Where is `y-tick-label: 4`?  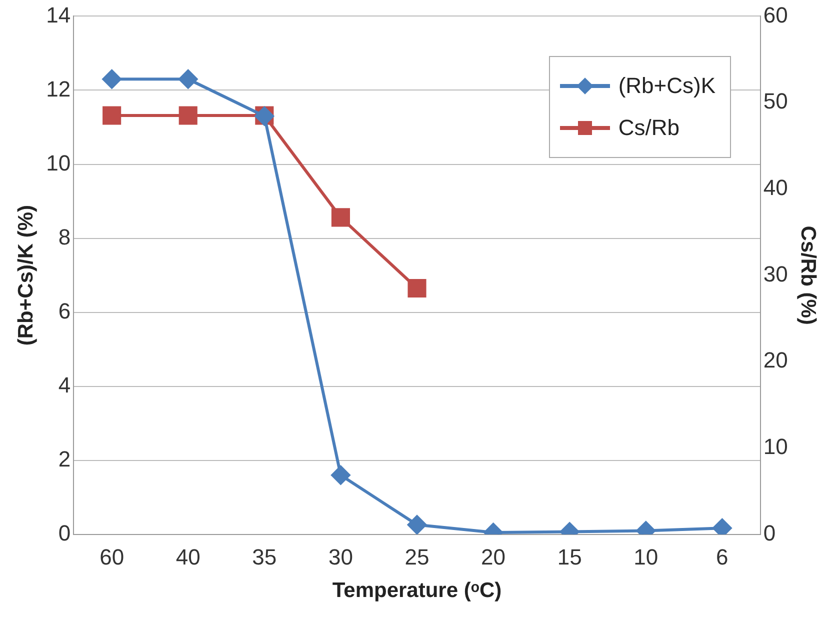 y-tick-label: 4 is located at coordinates (64, 385).